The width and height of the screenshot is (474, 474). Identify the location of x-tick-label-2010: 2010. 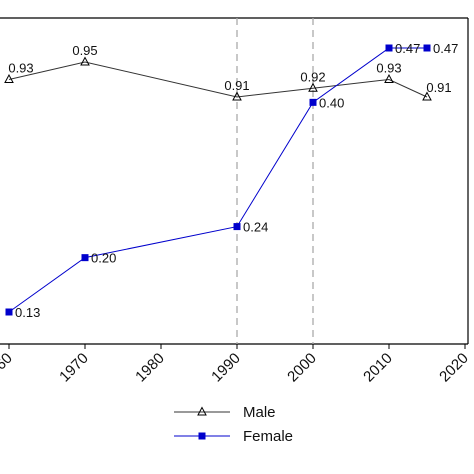
(378, 368).